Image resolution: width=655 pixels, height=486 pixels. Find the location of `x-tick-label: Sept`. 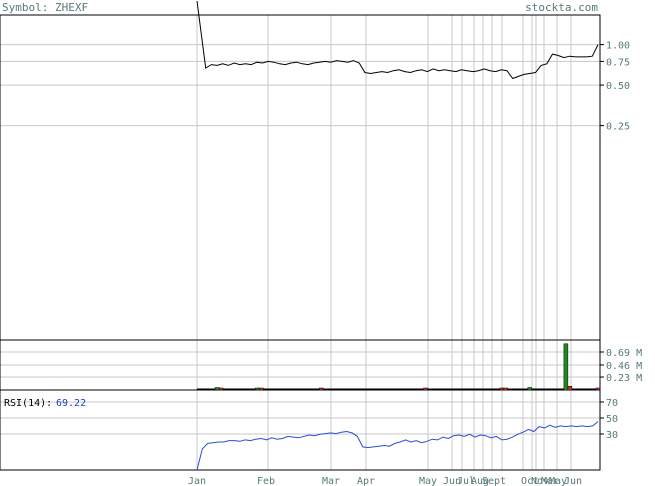

x-tick-label: Sept is located at coordinates (494, 481).